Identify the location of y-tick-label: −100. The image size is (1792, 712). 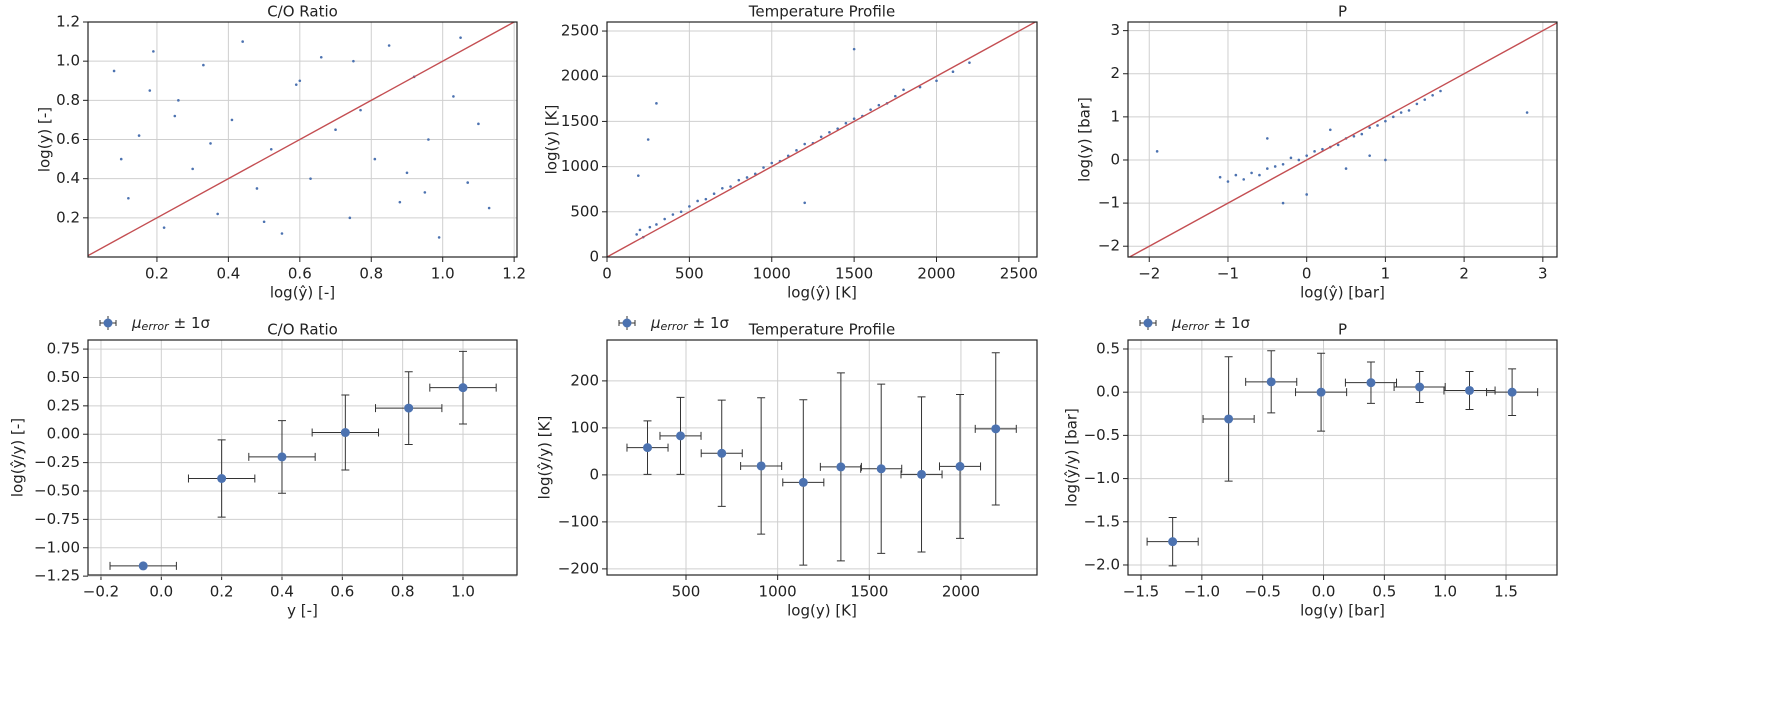
(578, 521).